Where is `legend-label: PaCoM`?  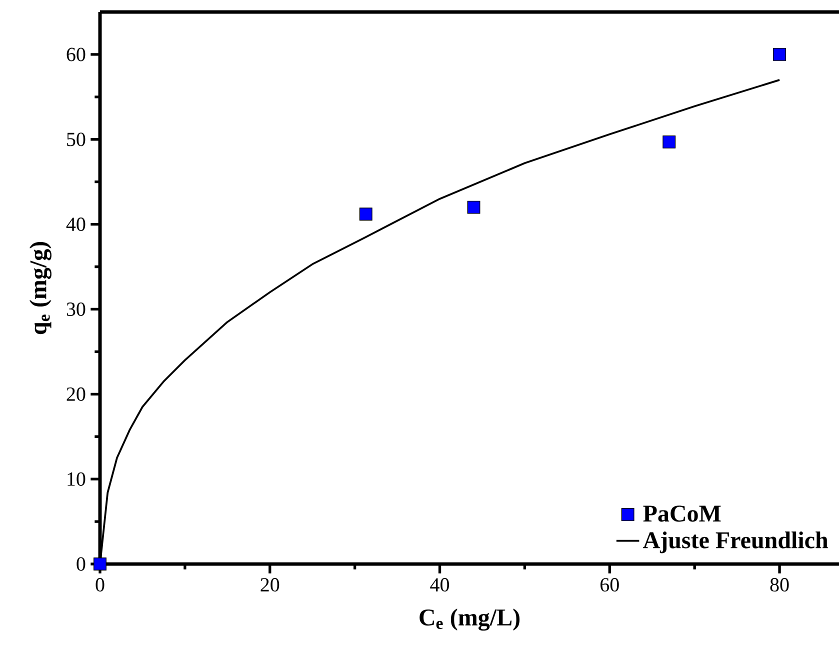
legend-label: PaCoM is located at coordinates (682, 514).